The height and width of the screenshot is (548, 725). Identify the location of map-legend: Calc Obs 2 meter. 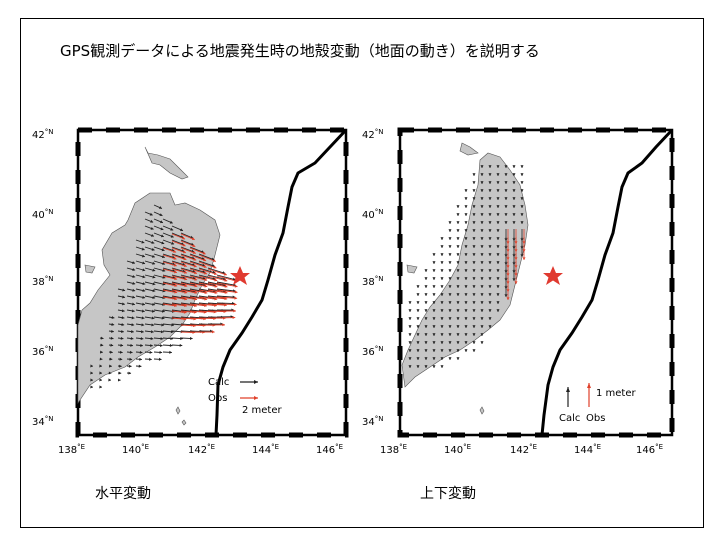
(245, 396).